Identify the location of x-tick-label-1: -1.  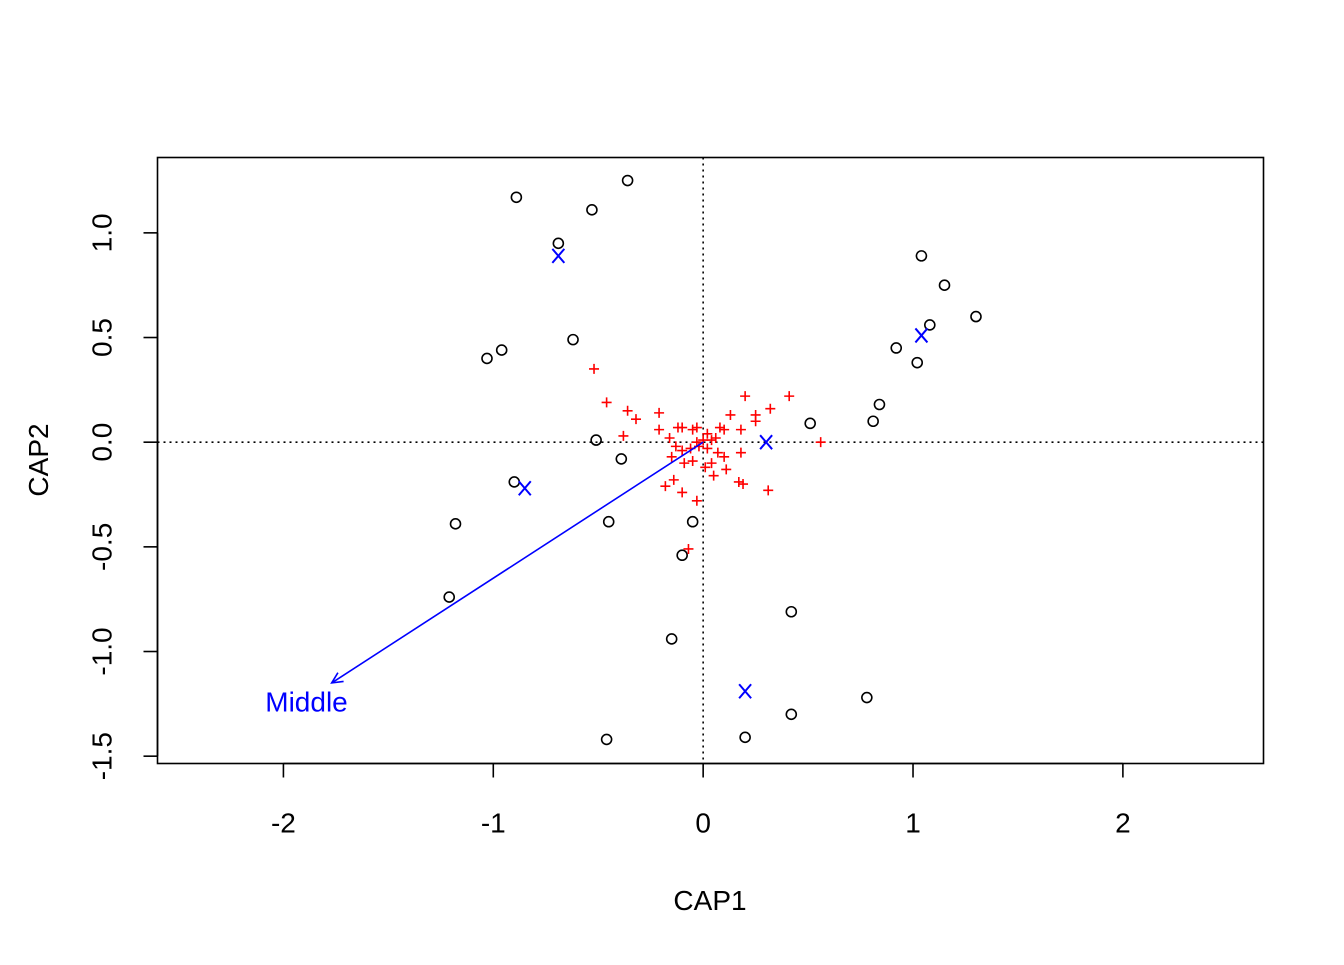
(493, 823).